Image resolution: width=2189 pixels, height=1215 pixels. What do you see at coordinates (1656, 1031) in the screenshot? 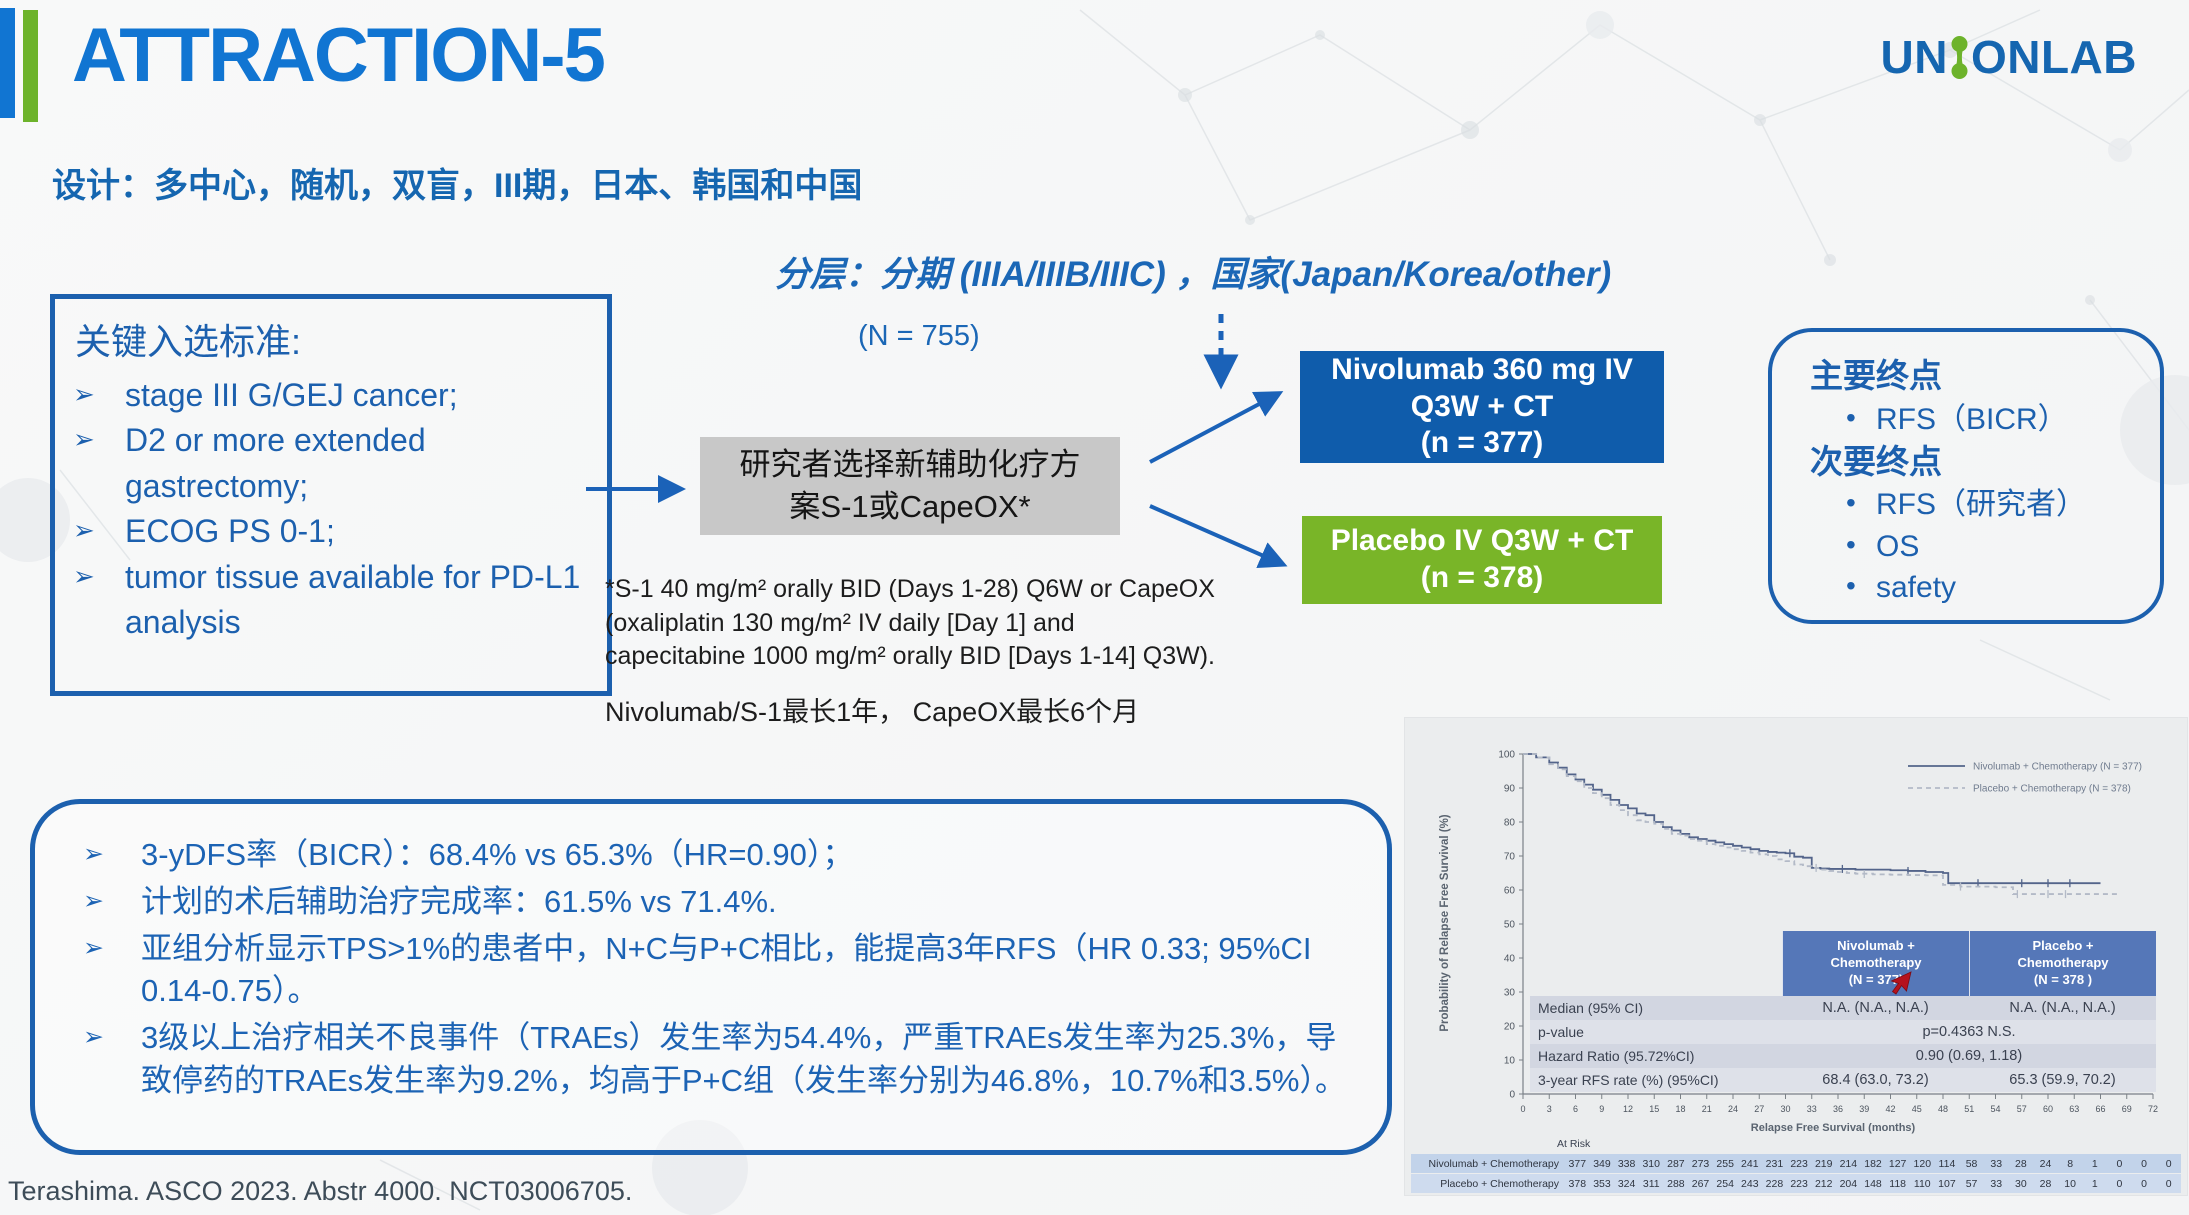
I see `km-stats-row-label: p-value` at bounding box center [1656, 1031].